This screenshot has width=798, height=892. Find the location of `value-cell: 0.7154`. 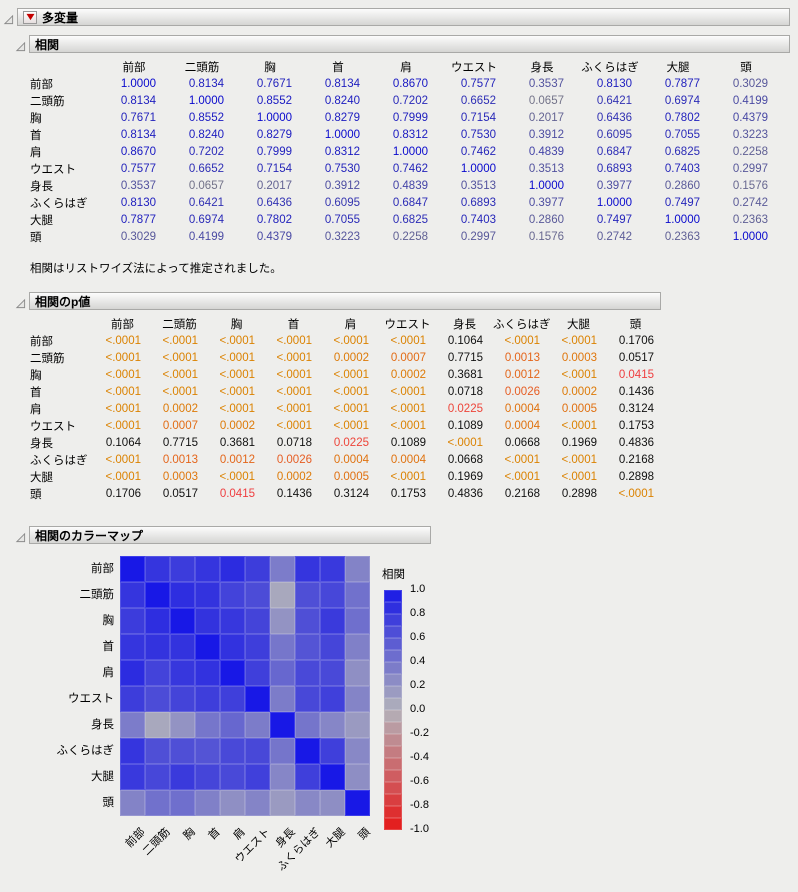

value-cell: 0.7154 is located at coordinates (274, 168).